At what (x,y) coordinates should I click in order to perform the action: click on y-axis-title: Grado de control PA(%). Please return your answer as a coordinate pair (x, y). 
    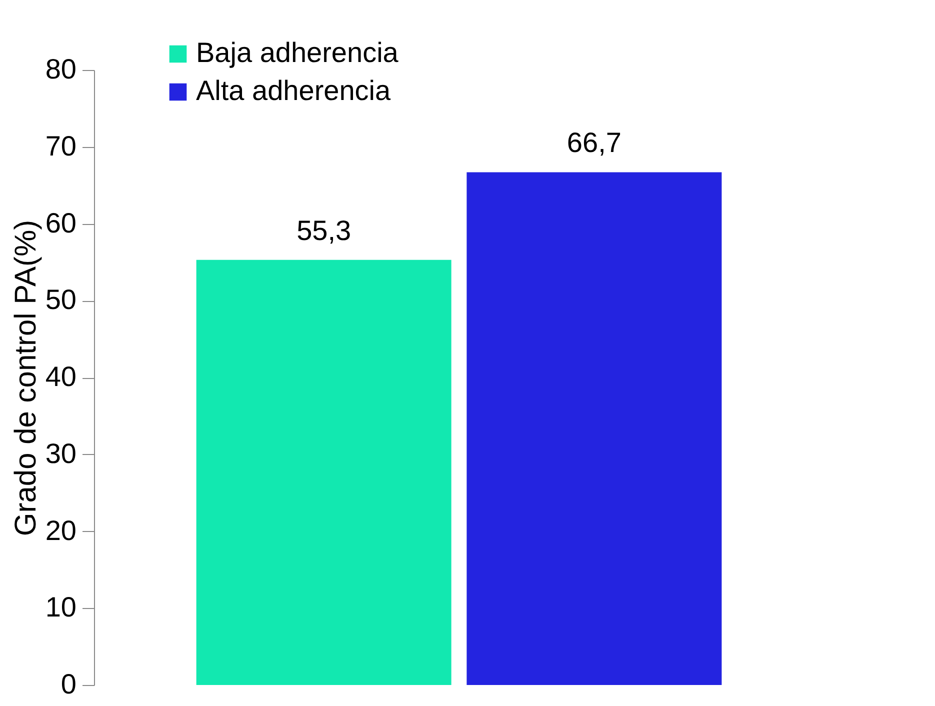
    Looking at the image, I should click on (25, 378).